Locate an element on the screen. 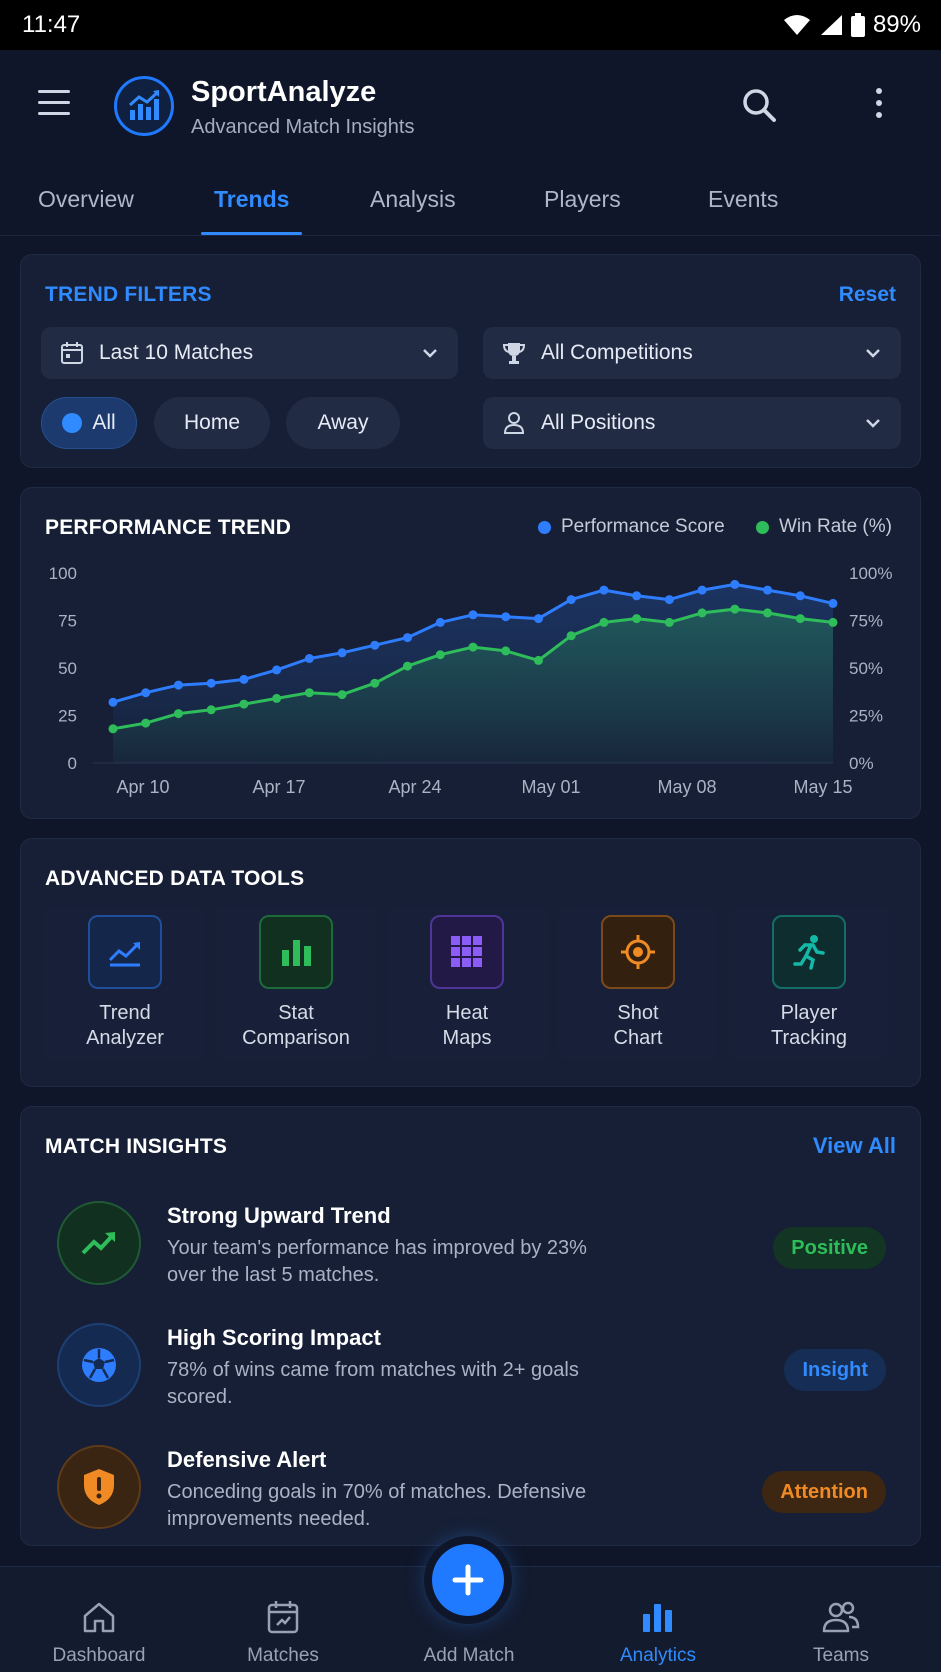 This screenshot has height=1672, width=941. people-icon is located at coordinates (841, 1617).